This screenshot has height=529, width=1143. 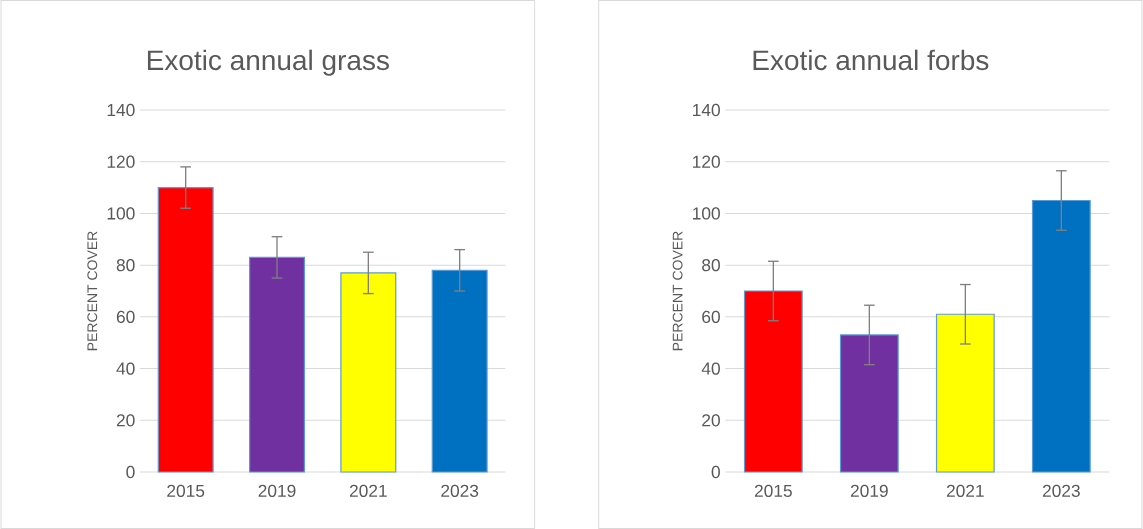 I want to click on chart-title: Exotic annual forbs, so click(x=871, y=60).